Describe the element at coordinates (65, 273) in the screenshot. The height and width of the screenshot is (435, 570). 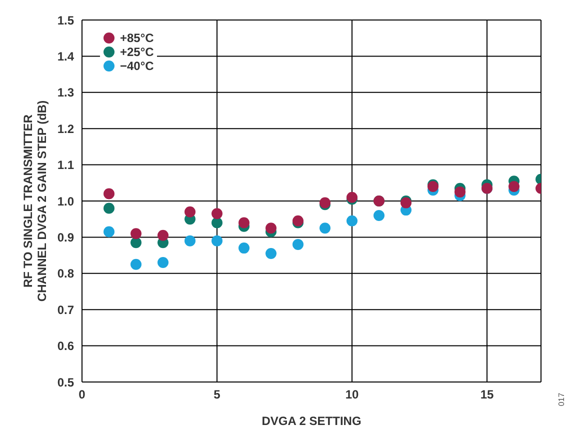
I see `y-tick-label: 0.8` at that location.